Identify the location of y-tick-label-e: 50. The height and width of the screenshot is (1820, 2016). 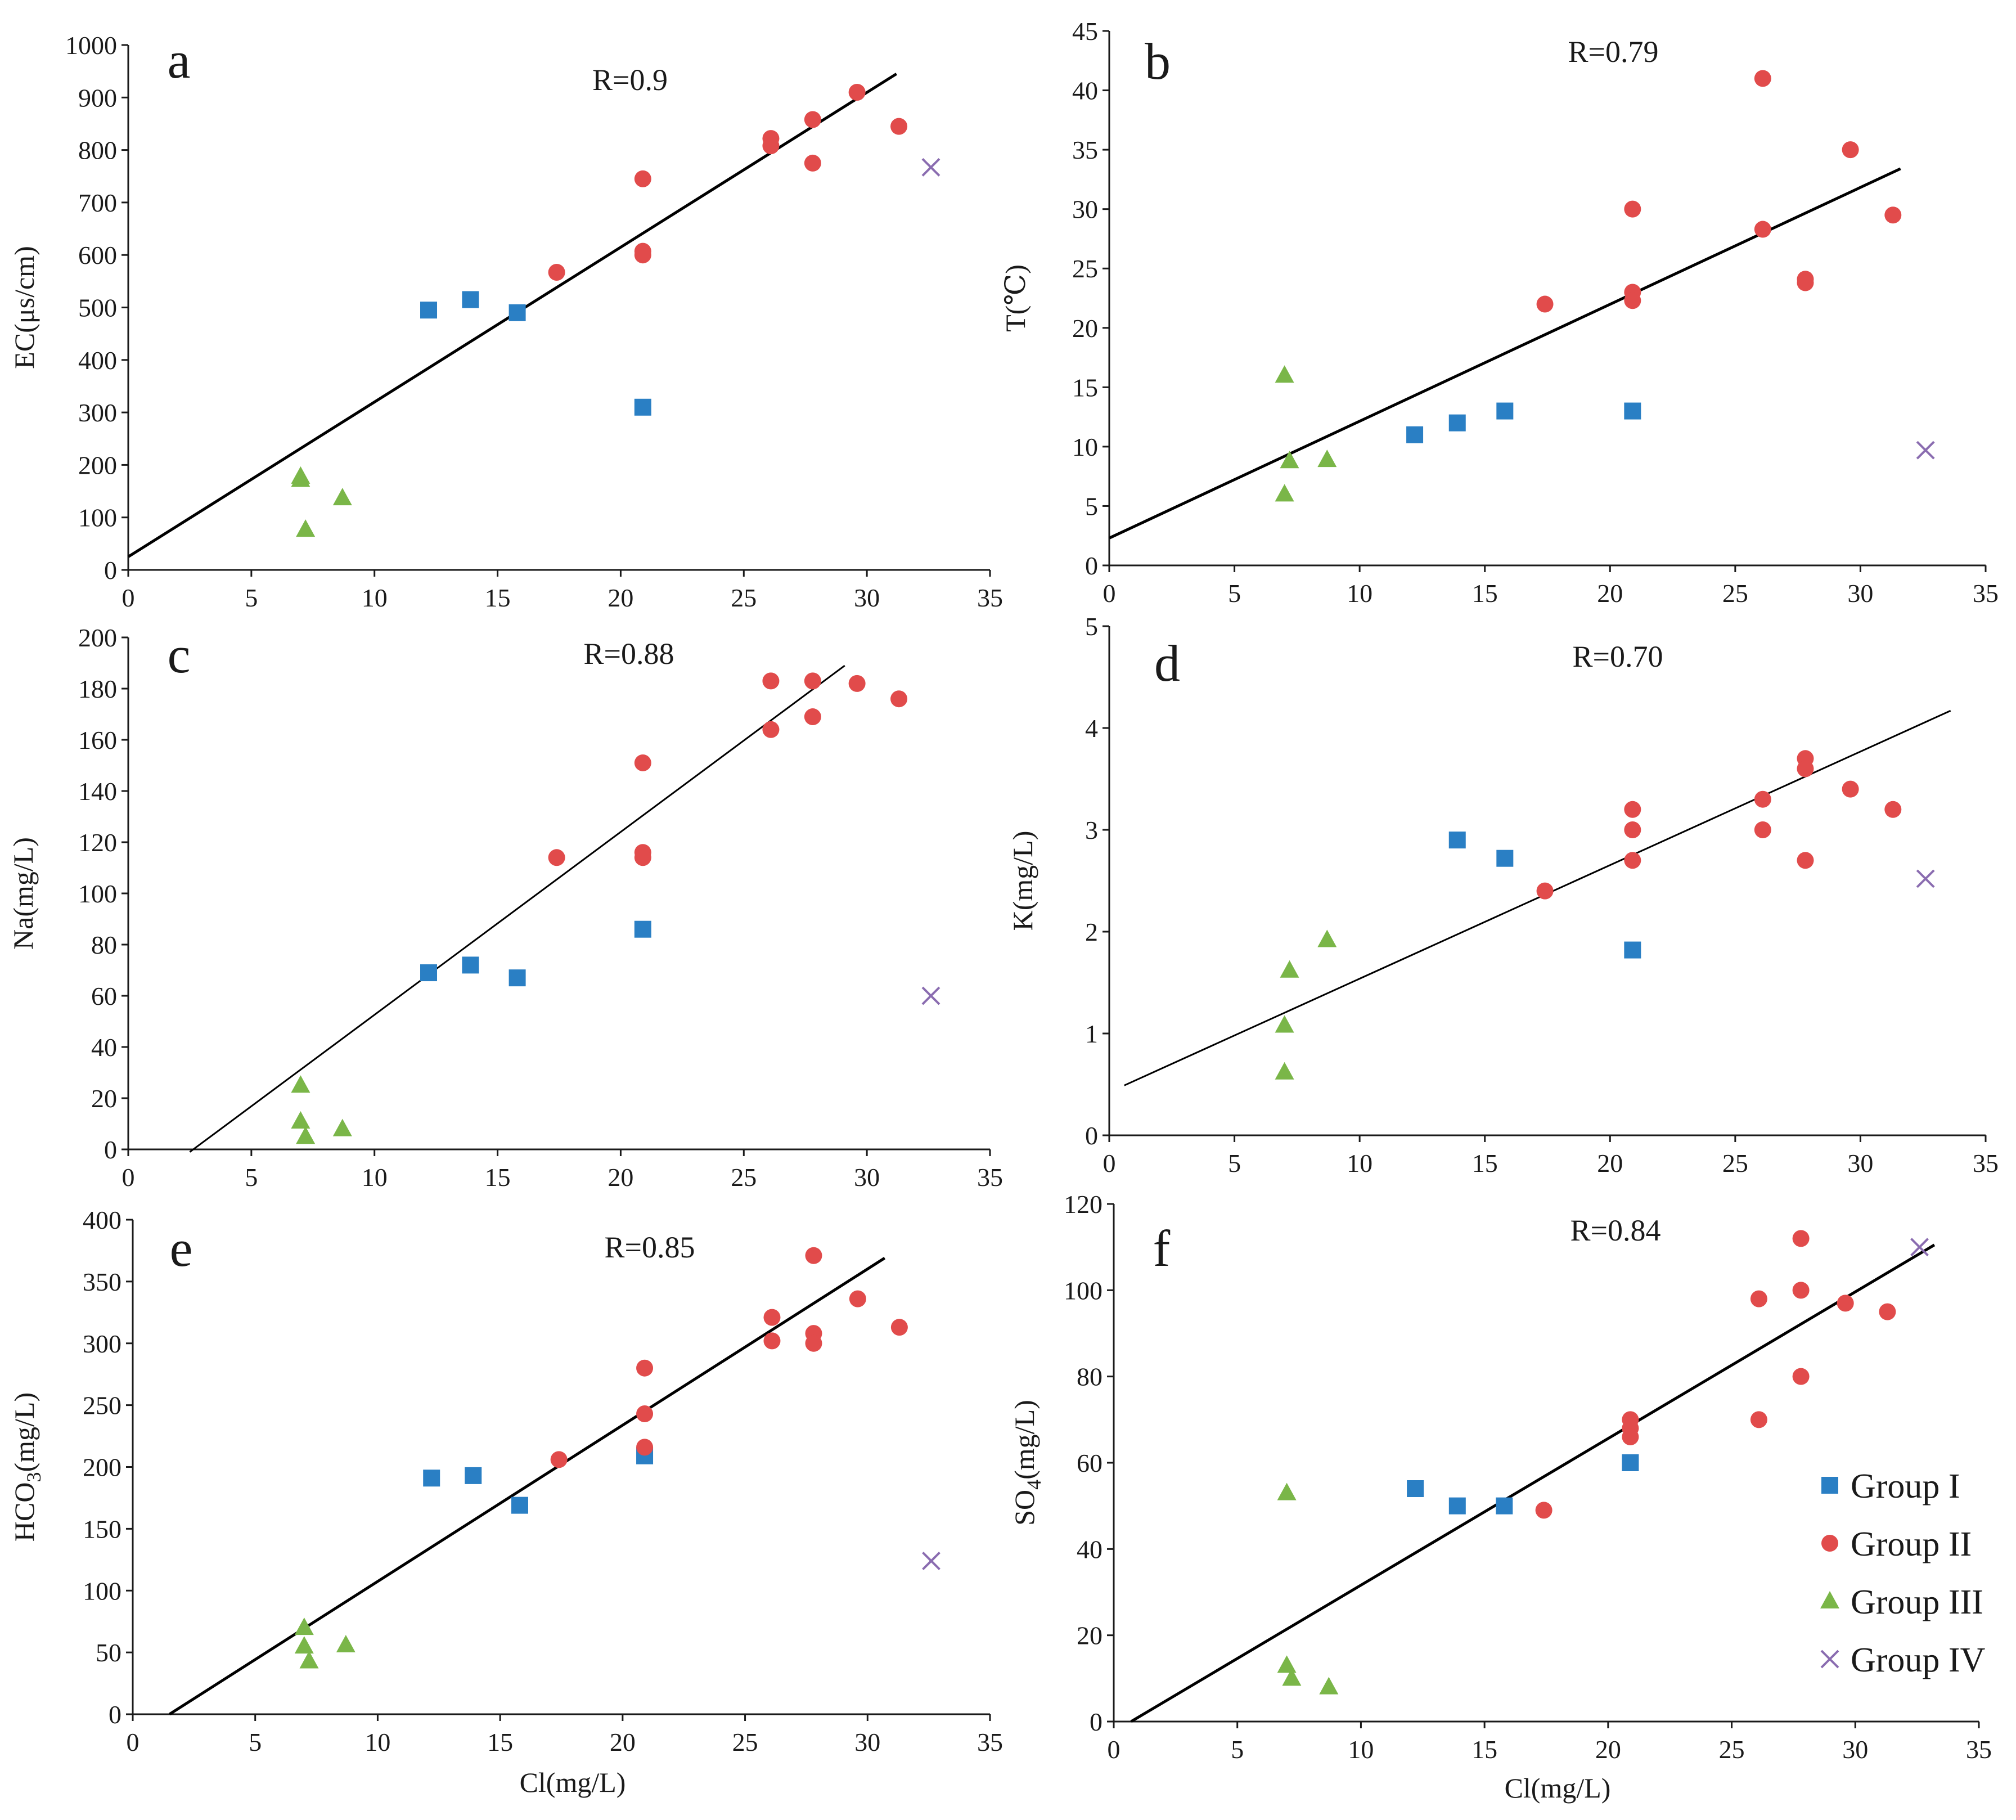
(109, 1652).